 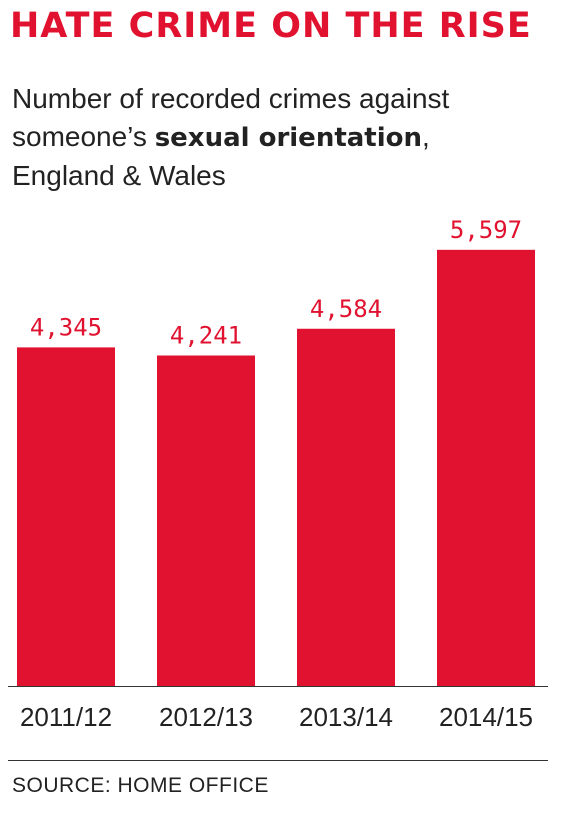 What do you see at coordinates (486, 230) in the screenshot?
I see `data-label-2014/15: 5,597` at bounding box center [486, 230].